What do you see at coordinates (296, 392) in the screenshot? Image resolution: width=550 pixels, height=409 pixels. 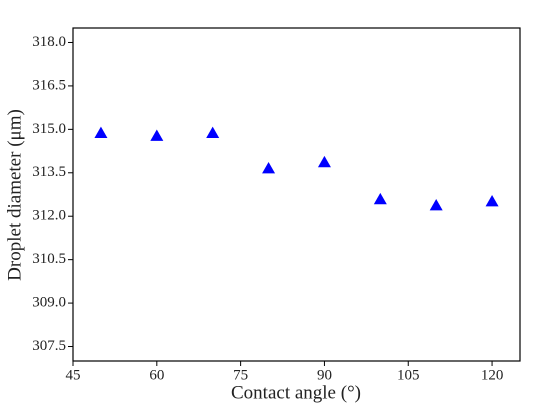 I see `x-axis-title: Contact angle (°)` at bounding box center [296, 392].